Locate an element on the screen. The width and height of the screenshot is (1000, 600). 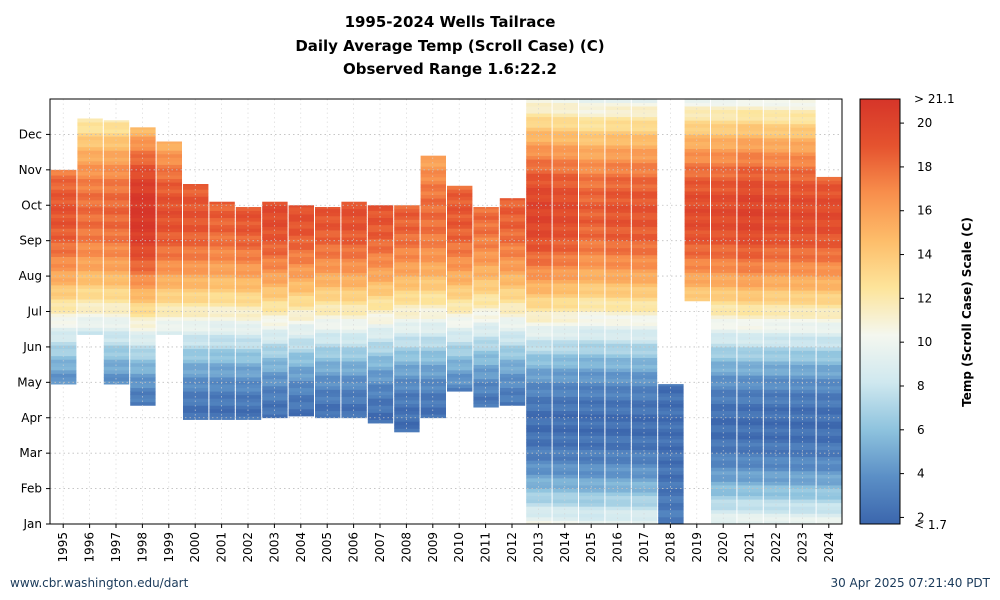
y-tick-label: Mar is located at coordinates (30, 453).